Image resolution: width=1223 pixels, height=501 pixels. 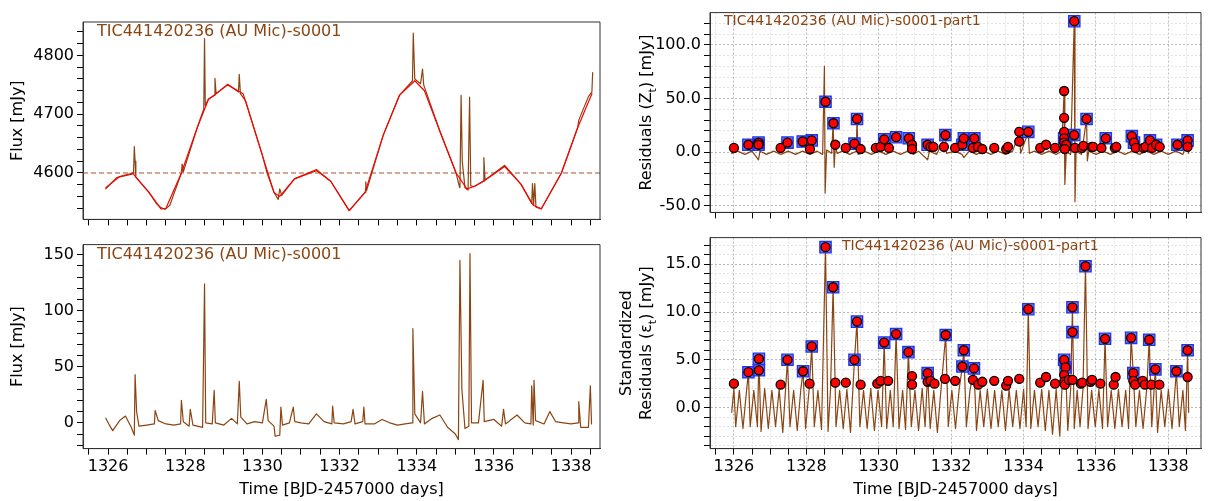 I want to click on y-tick-label: 150, so click(x=58, y=253).